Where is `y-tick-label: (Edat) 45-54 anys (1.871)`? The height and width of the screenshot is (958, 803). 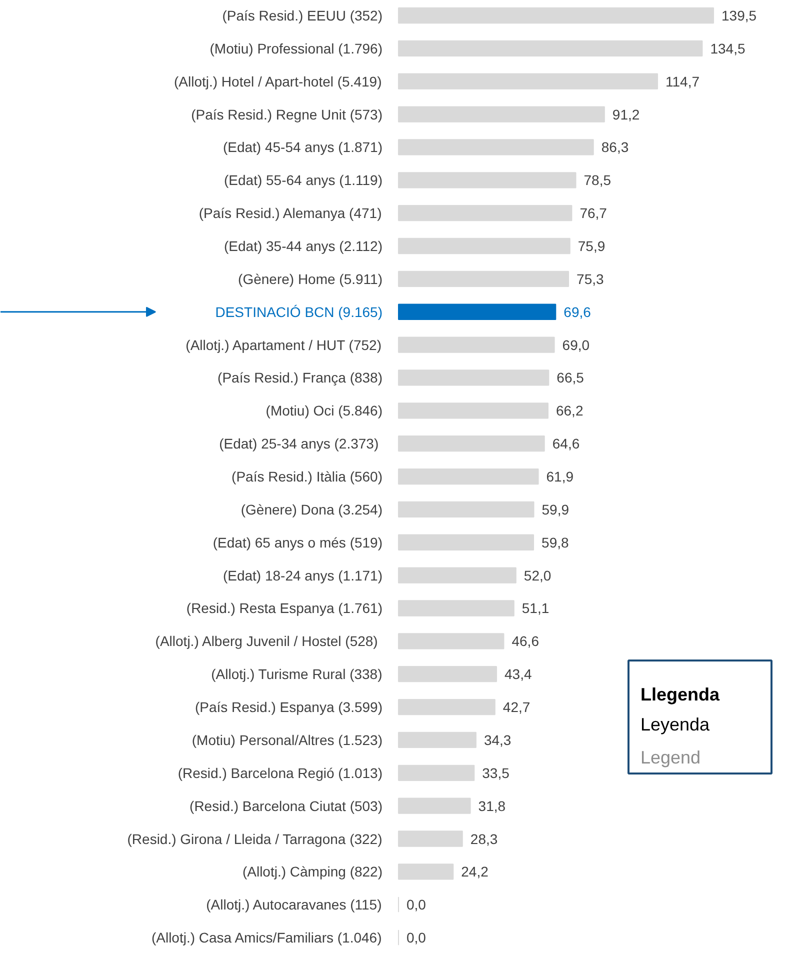 y-tick-label: (Edat) 45-54 anys (1.871) is located at coordinates (302, 147).